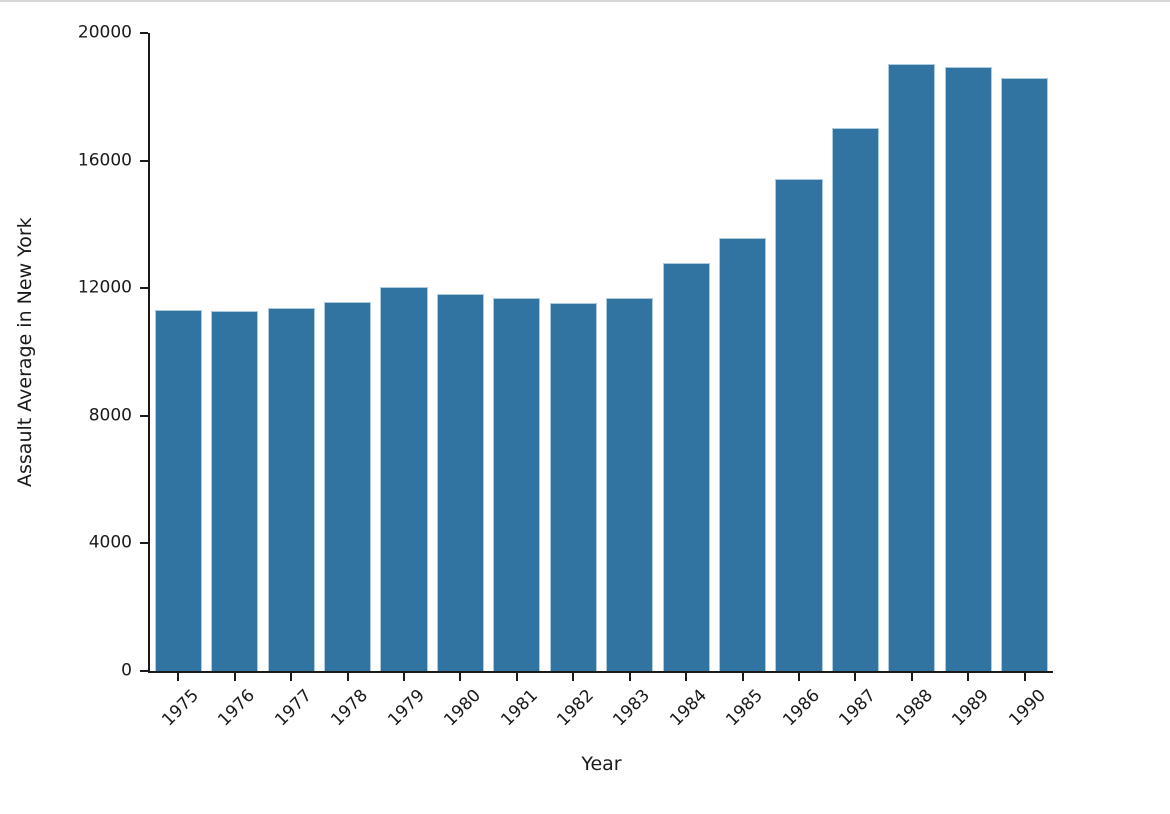  Describe the element at coordinates (110, 415) in the screenshot. I see `y-tick-label: 8000` at that location.